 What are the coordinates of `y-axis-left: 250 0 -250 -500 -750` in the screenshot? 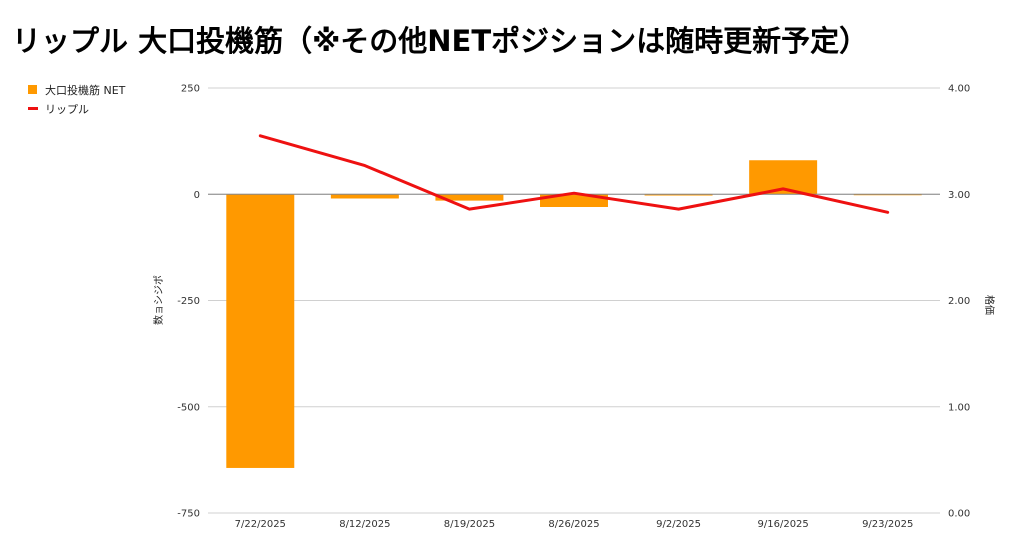 It's located at (188, 302).